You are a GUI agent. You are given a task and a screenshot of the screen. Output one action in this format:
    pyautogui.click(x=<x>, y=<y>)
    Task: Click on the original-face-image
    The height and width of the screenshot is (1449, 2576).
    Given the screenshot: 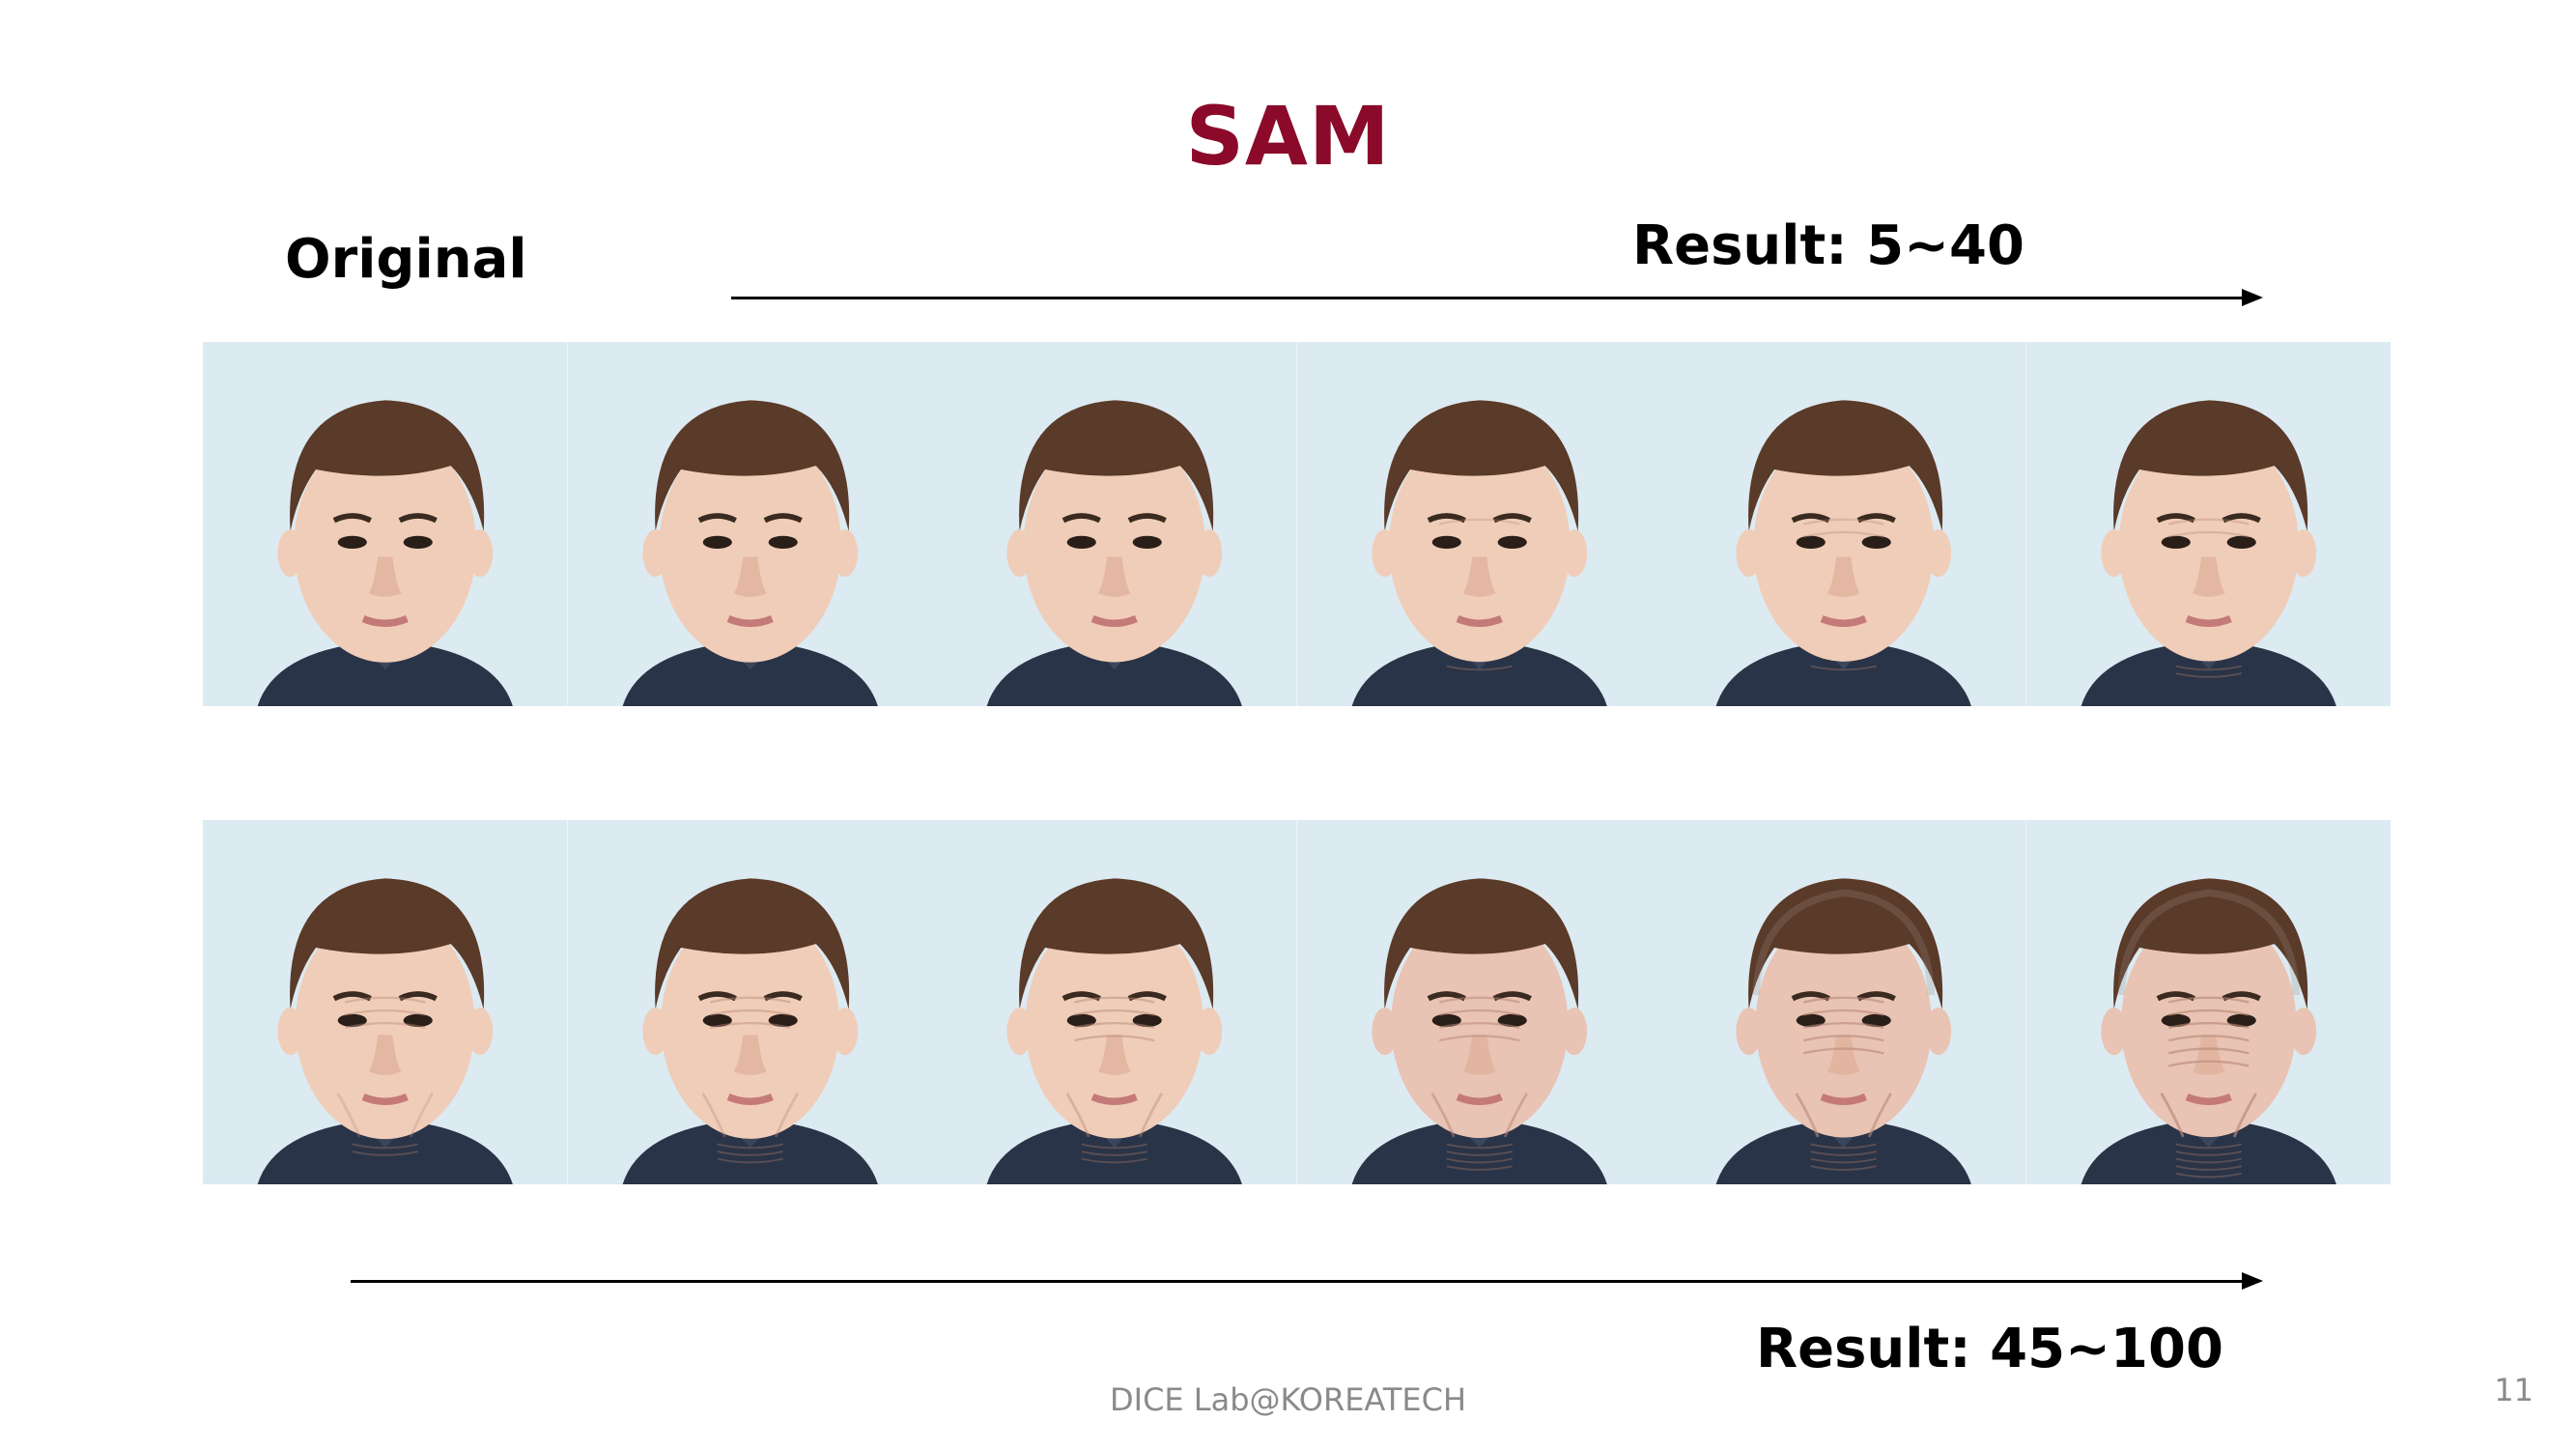 What is the action you would take?
    pyautogui.click(x=385, y=524)
    